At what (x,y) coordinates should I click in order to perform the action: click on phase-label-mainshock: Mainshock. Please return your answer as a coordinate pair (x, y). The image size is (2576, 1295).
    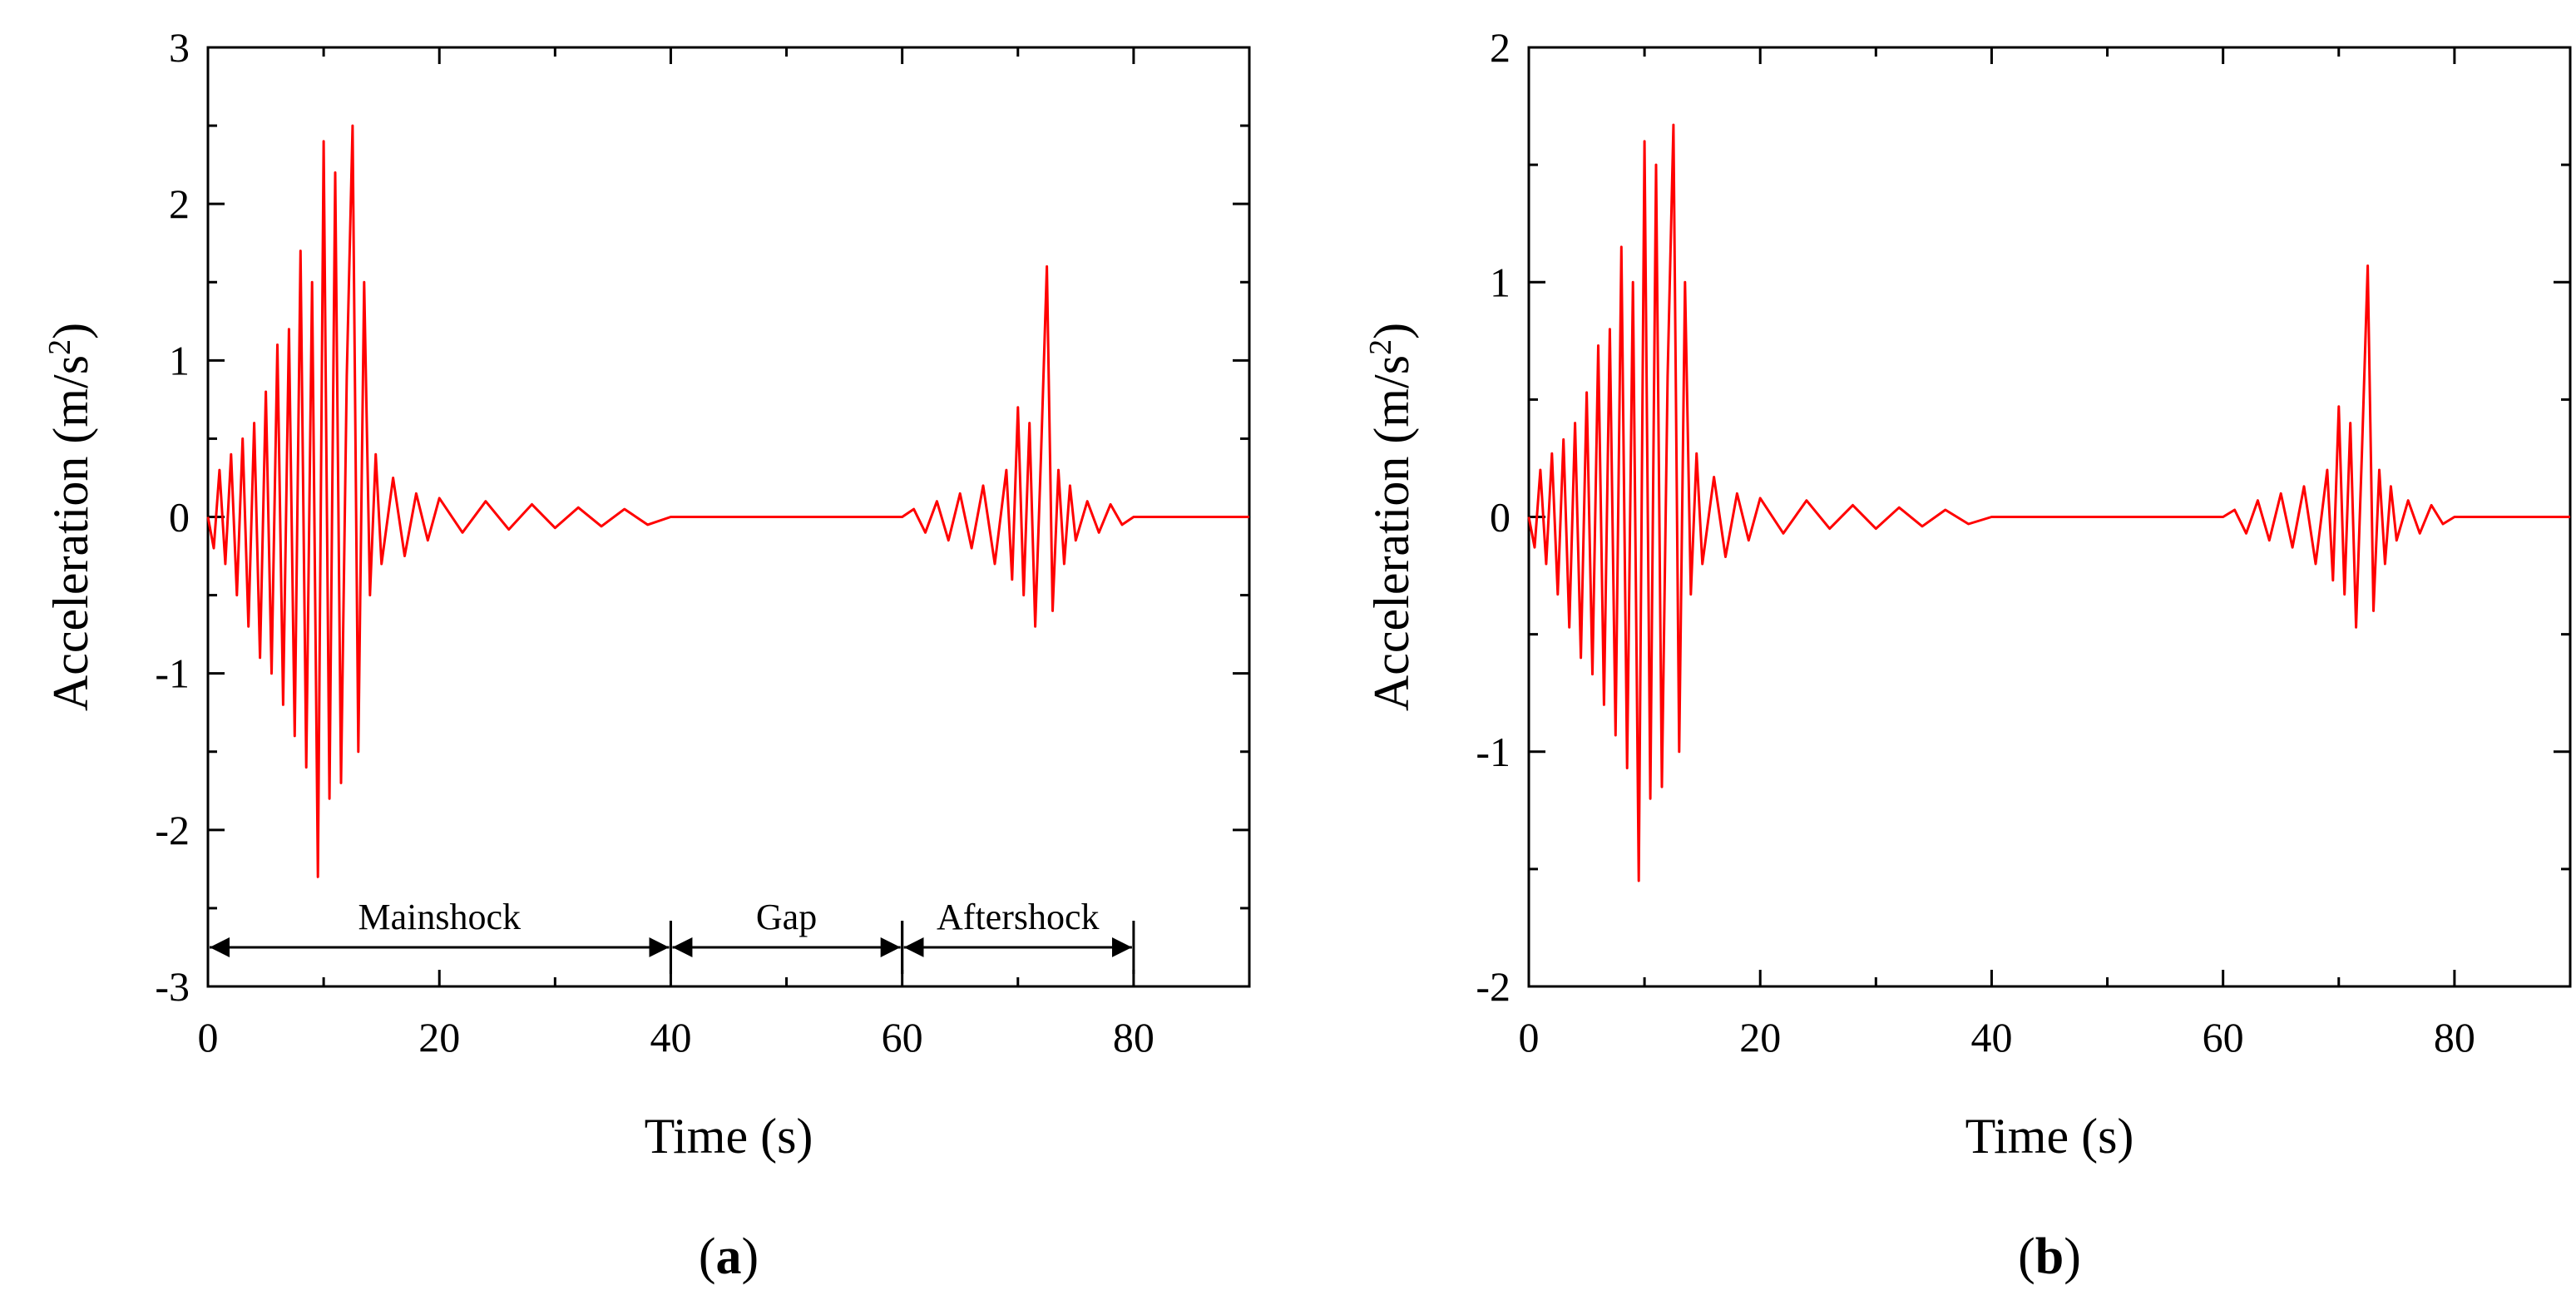
    Looking at the image, I should click on (439, 917).